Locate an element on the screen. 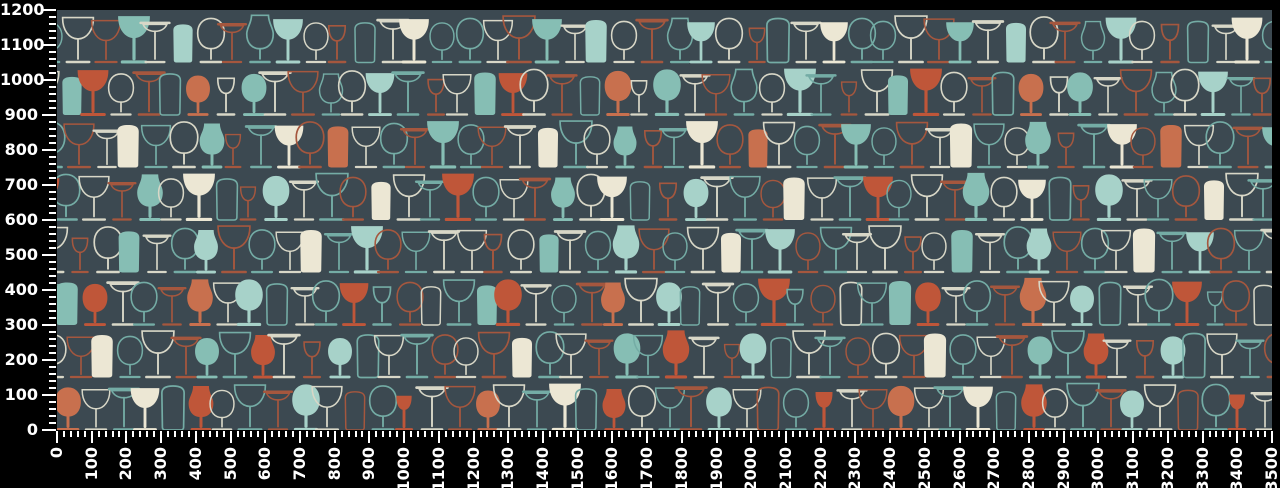 Image resolution: width=1280 pixels, height=488 pixels. x-tick-label: 1300 is located at coordinates (508, 467).